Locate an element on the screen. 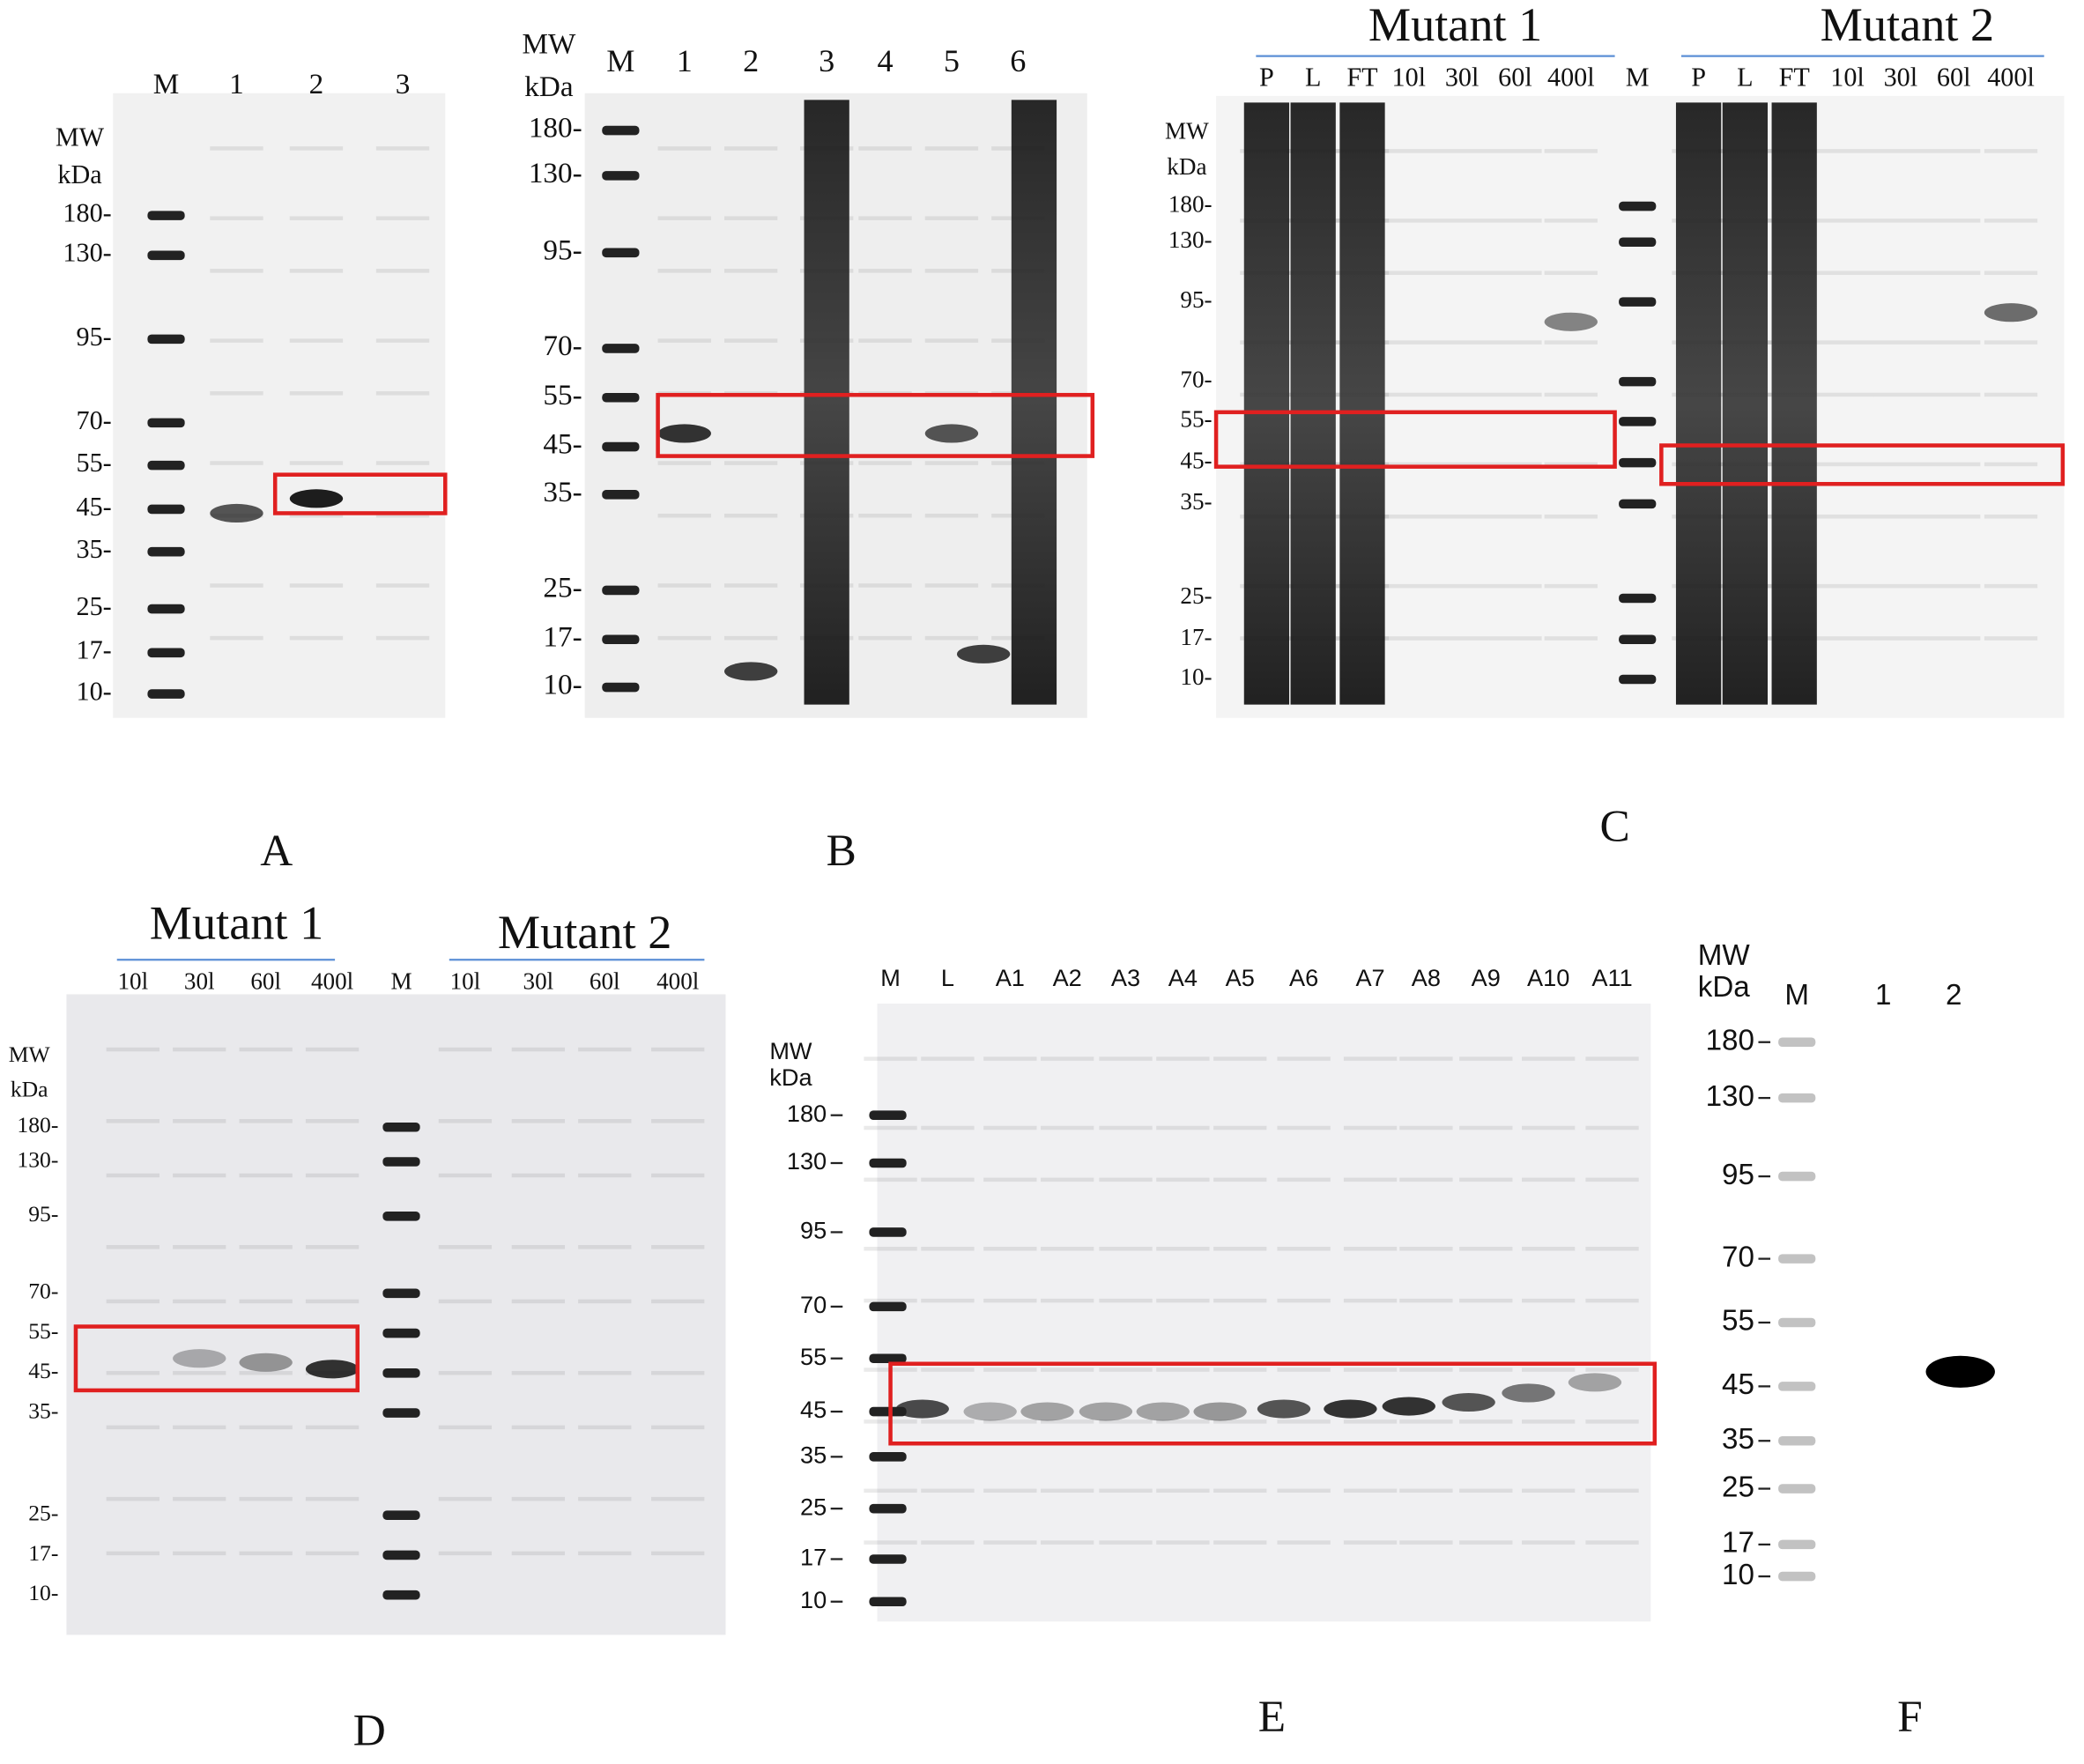 This screenshot has height=1764, width=2084. lane-label: A5 is located at coordinates (1240, 977).